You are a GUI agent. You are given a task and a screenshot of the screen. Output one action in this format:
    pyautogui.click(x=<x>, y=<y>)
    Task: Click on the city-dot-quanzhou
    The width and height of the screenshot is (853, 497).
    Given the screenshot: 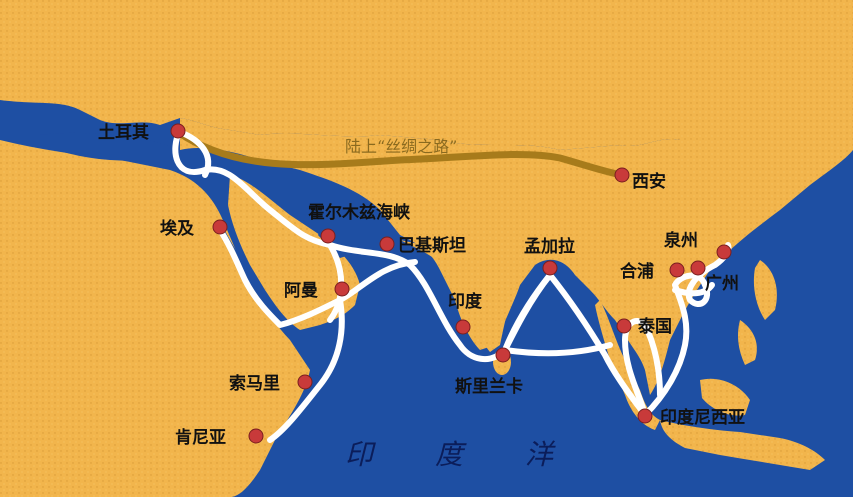 What is the action you would take?
    pyautogui.click(x=724, y=252)
    